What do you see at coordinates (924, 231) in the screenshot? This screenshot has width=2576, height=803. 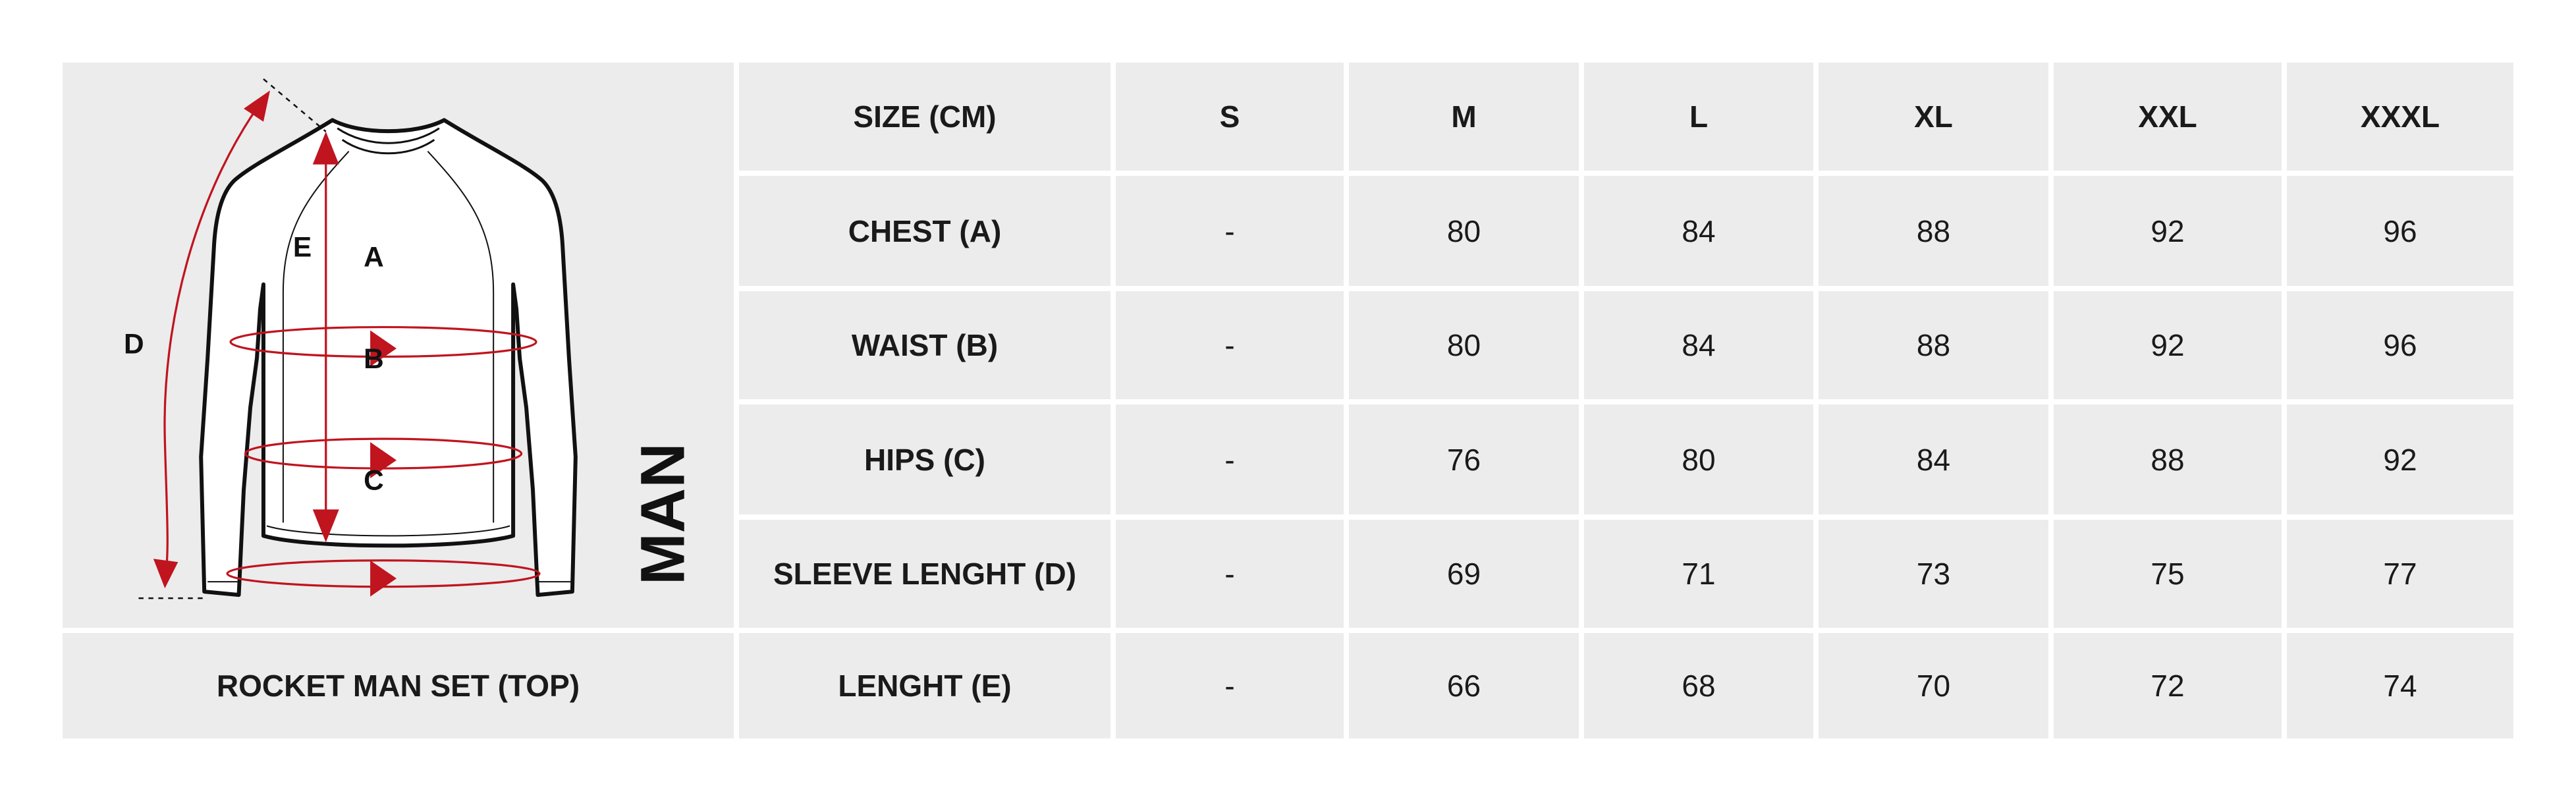 I see `row-label-chest: CHEST (A)` at bounding box center [924, 231].